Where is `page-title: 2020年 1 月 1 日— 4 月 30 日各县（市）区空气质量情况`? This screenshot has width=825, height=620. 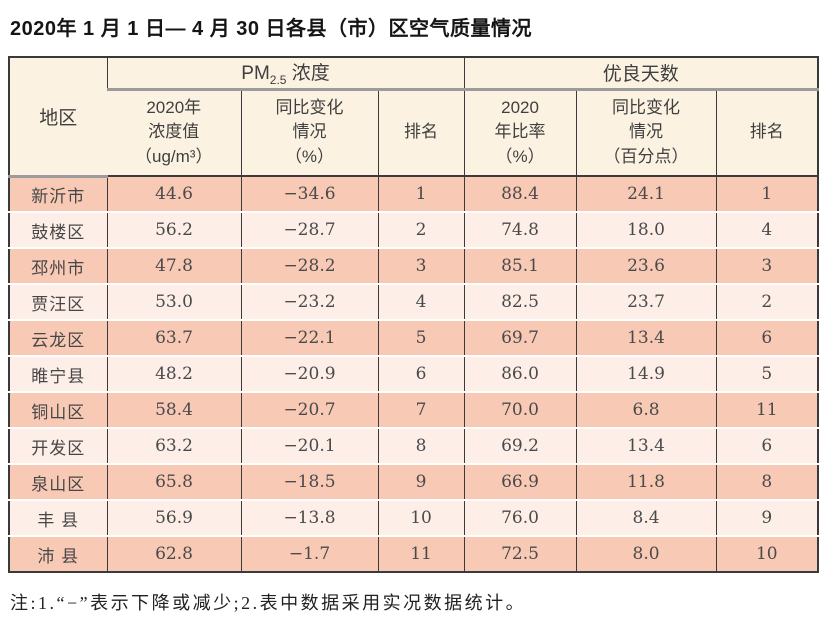
page-title: 2020年 1 月 1 日— 4 月 30 日各县（市）区空气质量情况 is located at coordinates (271, 29).